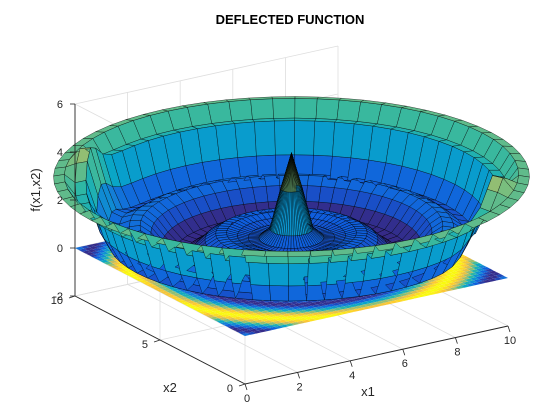 The height and width of the screenshot is (420, 560). Describe the element at coordinates (351, 363) in the screenshot. I see `x-tick-mark` at that location.